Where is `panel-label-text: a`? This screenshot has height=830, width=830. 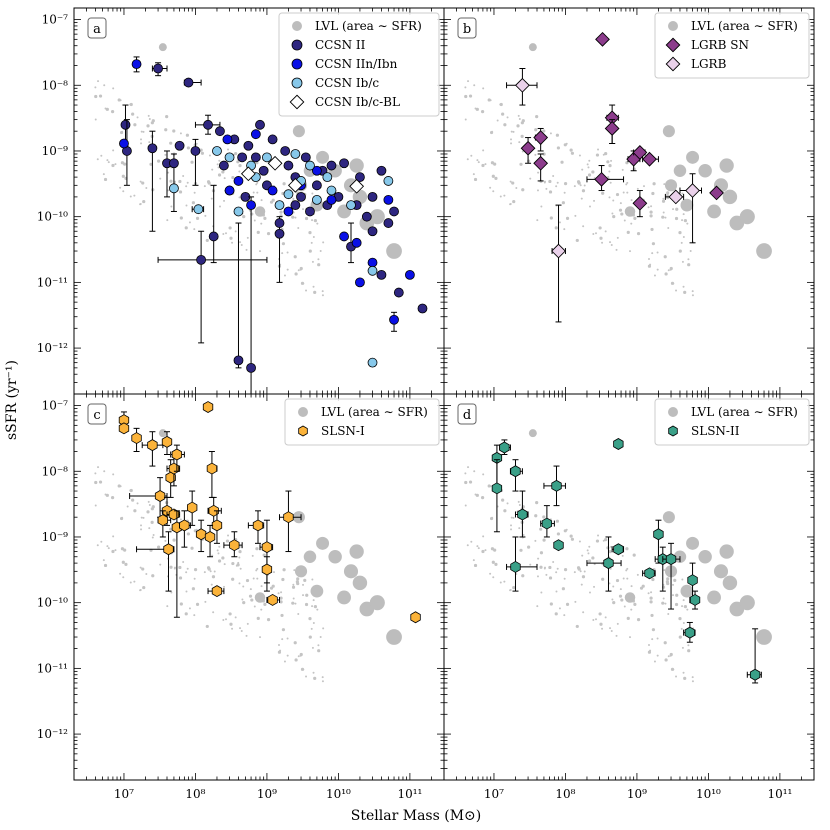 panel-label-text: a is located at coordinates (97, 29).